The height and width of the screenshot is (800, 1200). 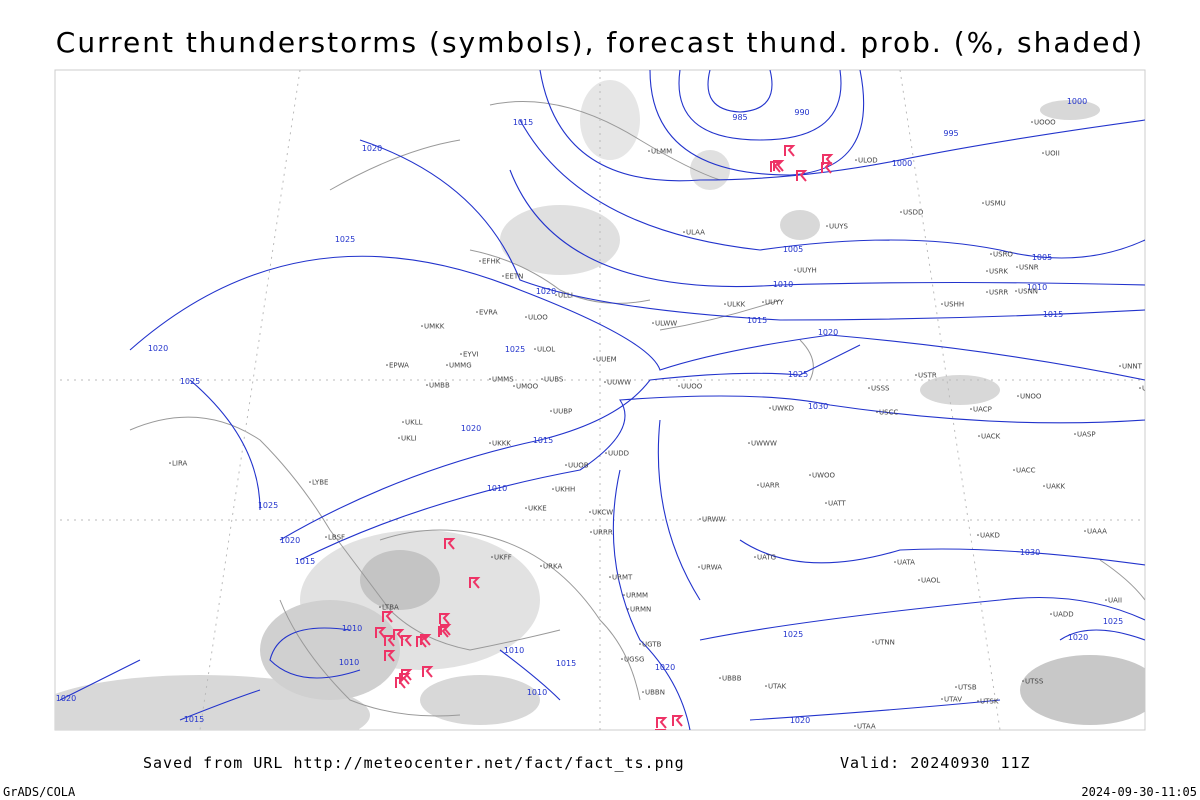 I want to click on station-label: UAAA, so click(x=1097, y=532).